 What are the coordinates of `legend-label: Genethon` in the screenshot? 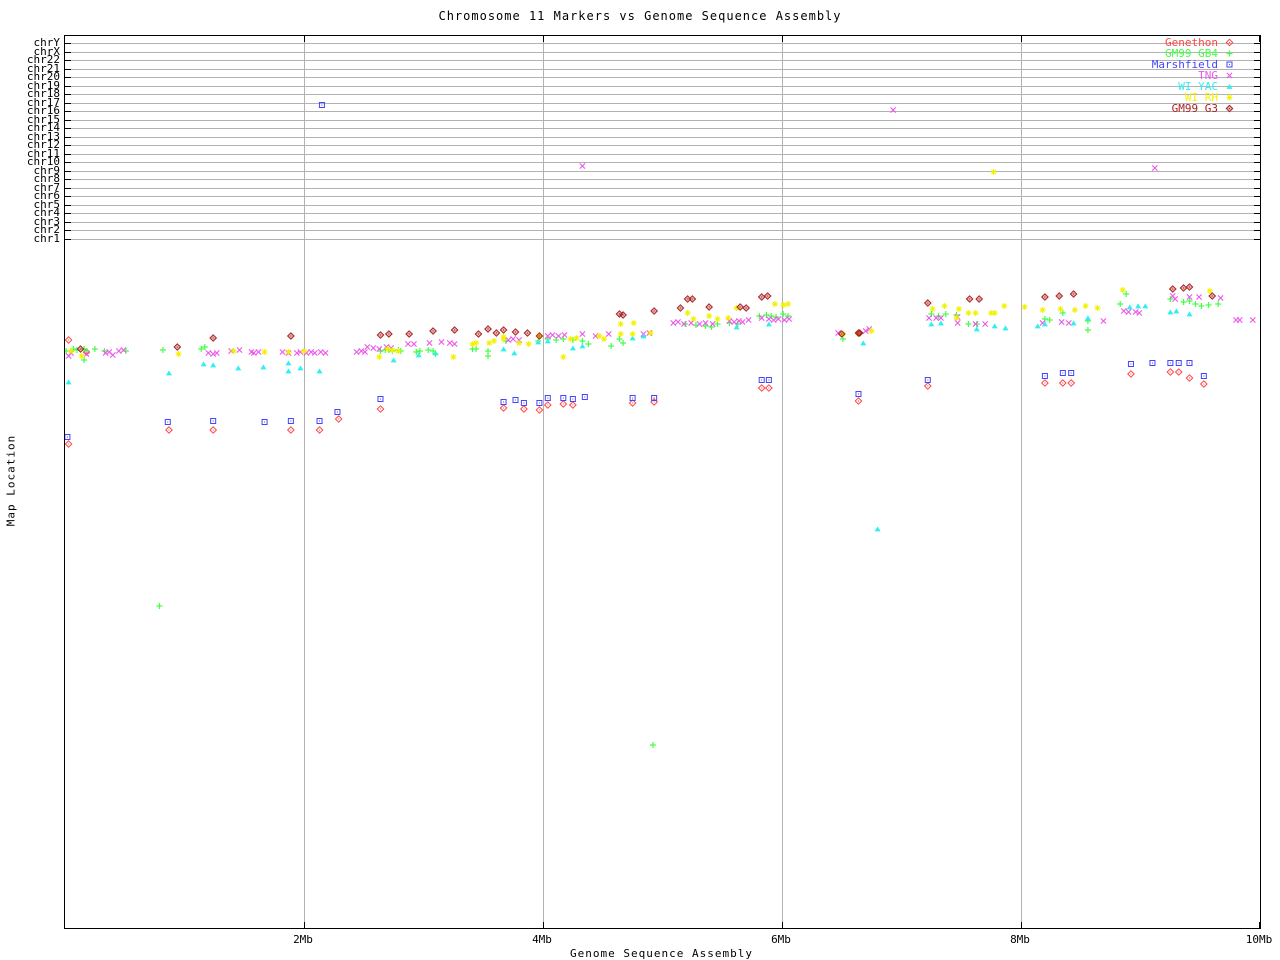 It's located at (1191, 42).